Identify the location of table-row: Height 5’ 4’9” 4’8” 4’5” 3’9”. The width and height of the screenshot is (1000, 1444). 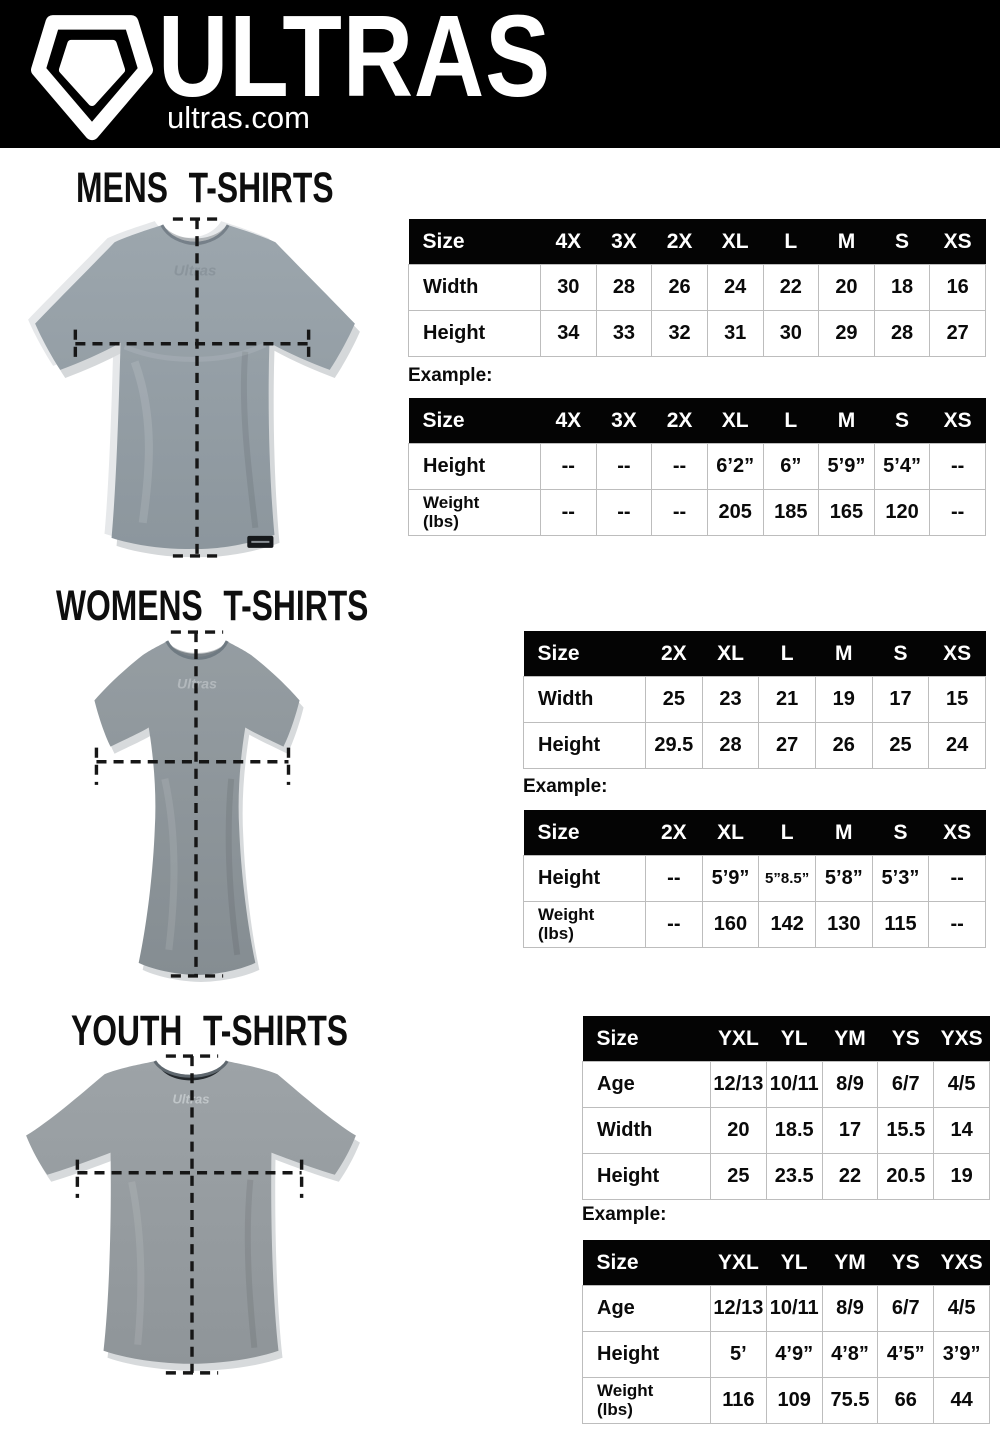
(786, 1354).